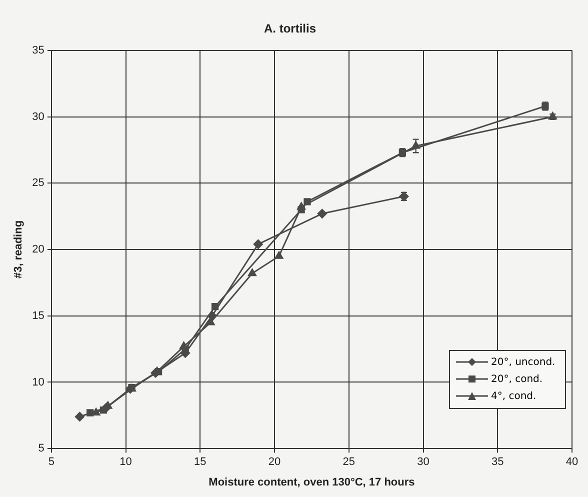  Describe the element at coordinates (513, 396) in the screenshot. I see `legend-label: 4°, cond.` at that location.